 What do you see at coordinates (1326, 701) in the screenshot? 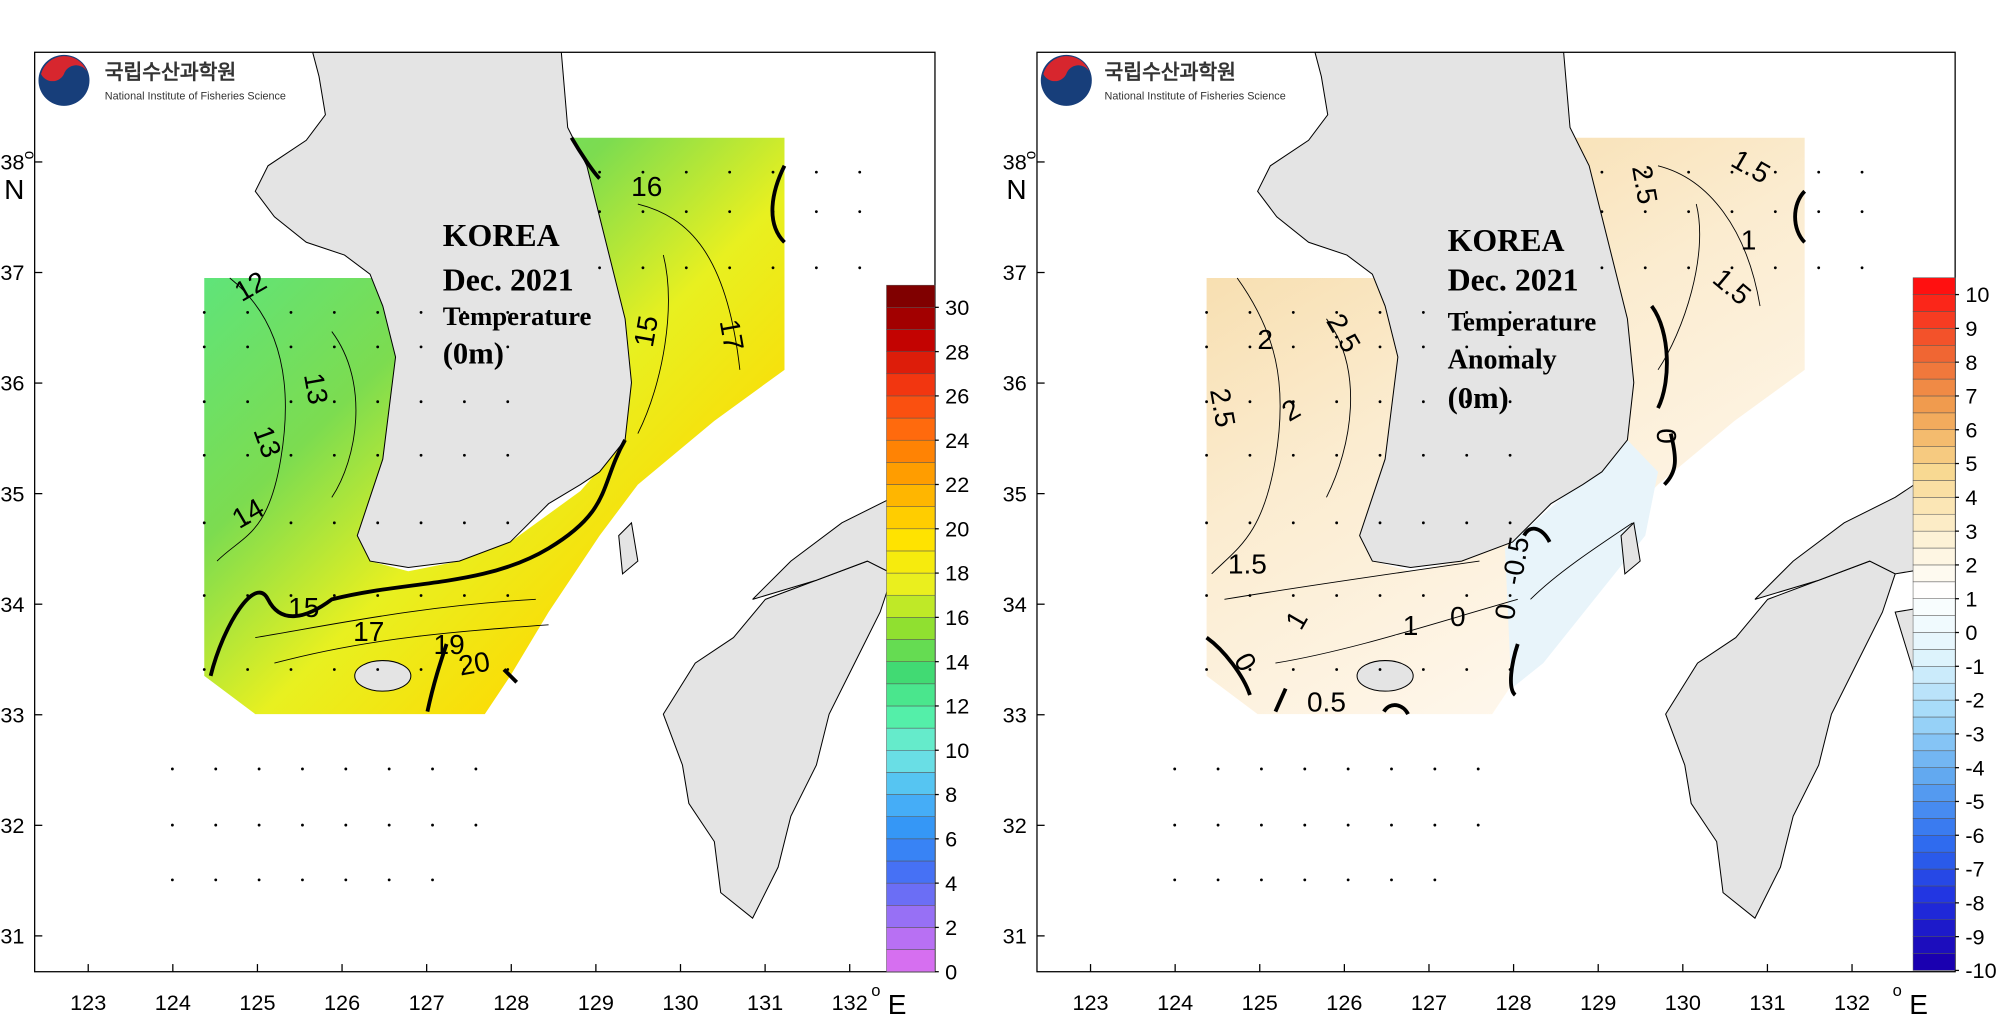
I see `contour-label: 0.5` at bounding box center [1326, 701].